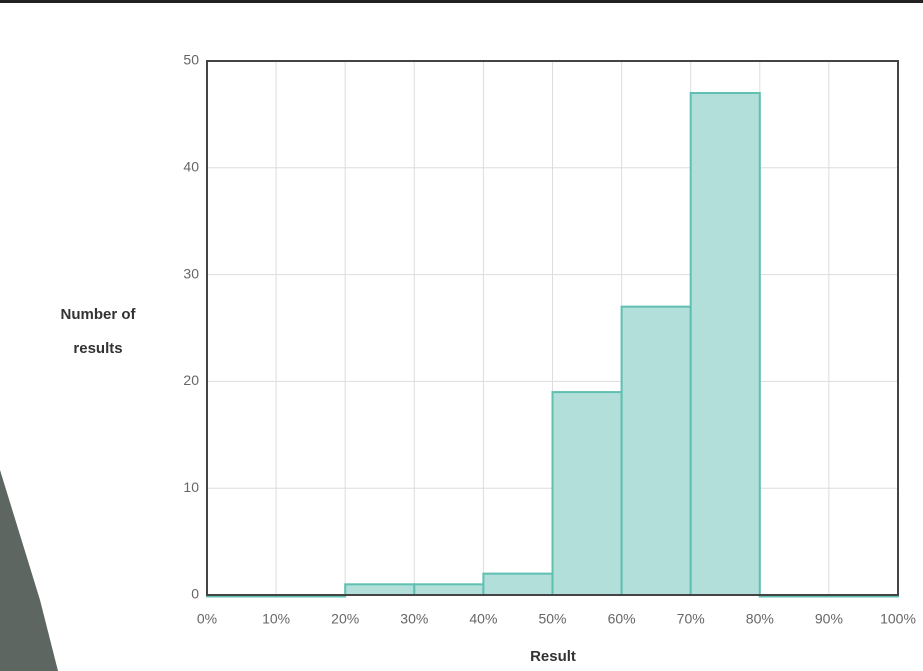 The width and height of the screenshot is (923, 671). What do you see at coordinates (414, 619) in the screenshot?
I see `x-tick-label: 30%` at bounding box center [414, 619].